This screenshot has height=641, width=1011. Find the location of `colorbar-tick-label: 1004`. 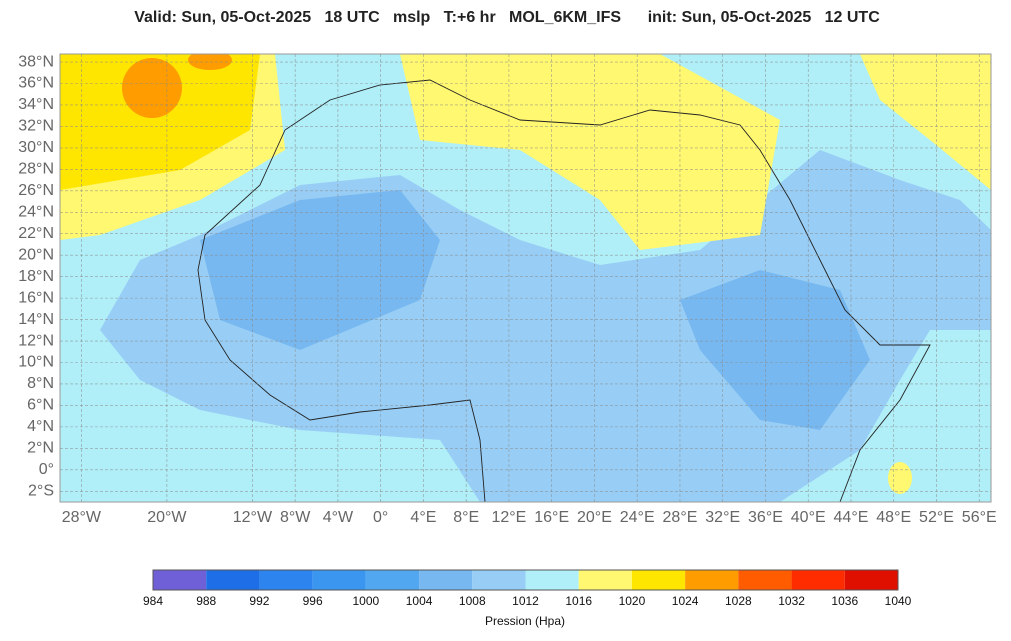

colorbar-tick-label: 1004 is located at coordinates (419, 601).